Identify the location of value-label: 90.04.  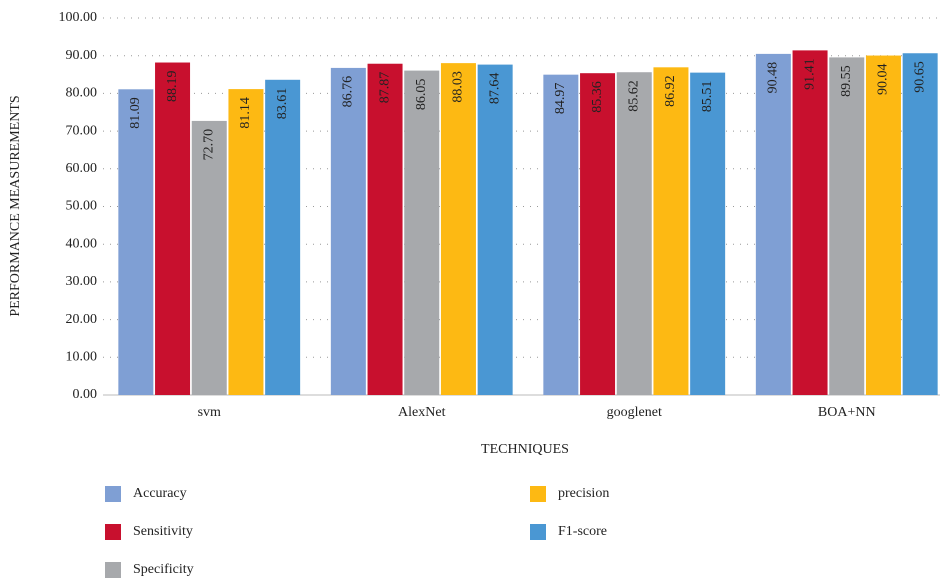
(883, 80).